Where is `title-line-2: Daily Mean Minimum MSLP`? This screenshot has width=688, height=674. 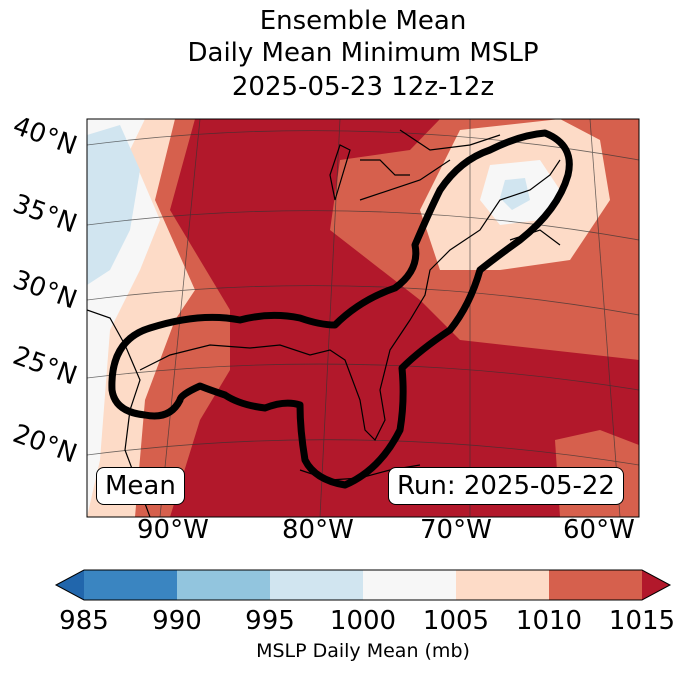
title-line-2: Daily Mean Minimum MSLP is located at coordinates (363, 53).